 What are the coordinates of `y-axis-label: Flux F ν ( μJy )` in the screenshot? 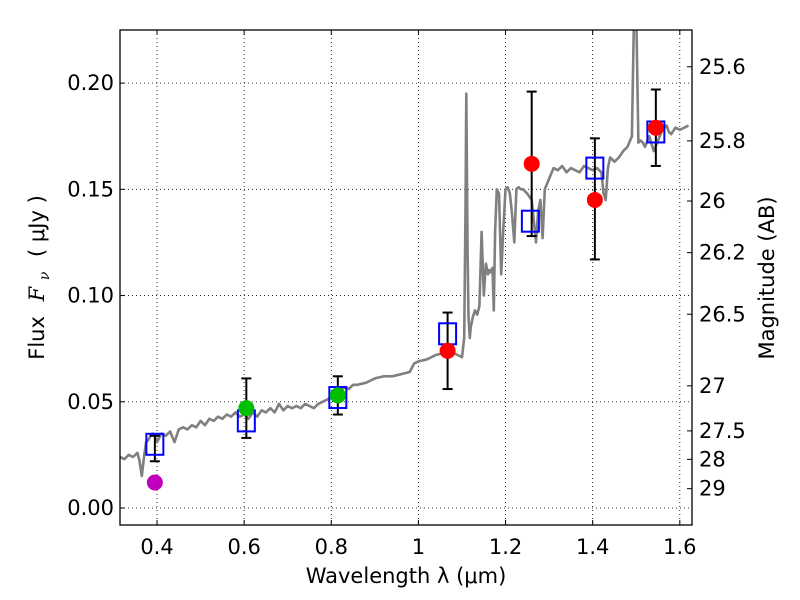 It's located at (39, 277).